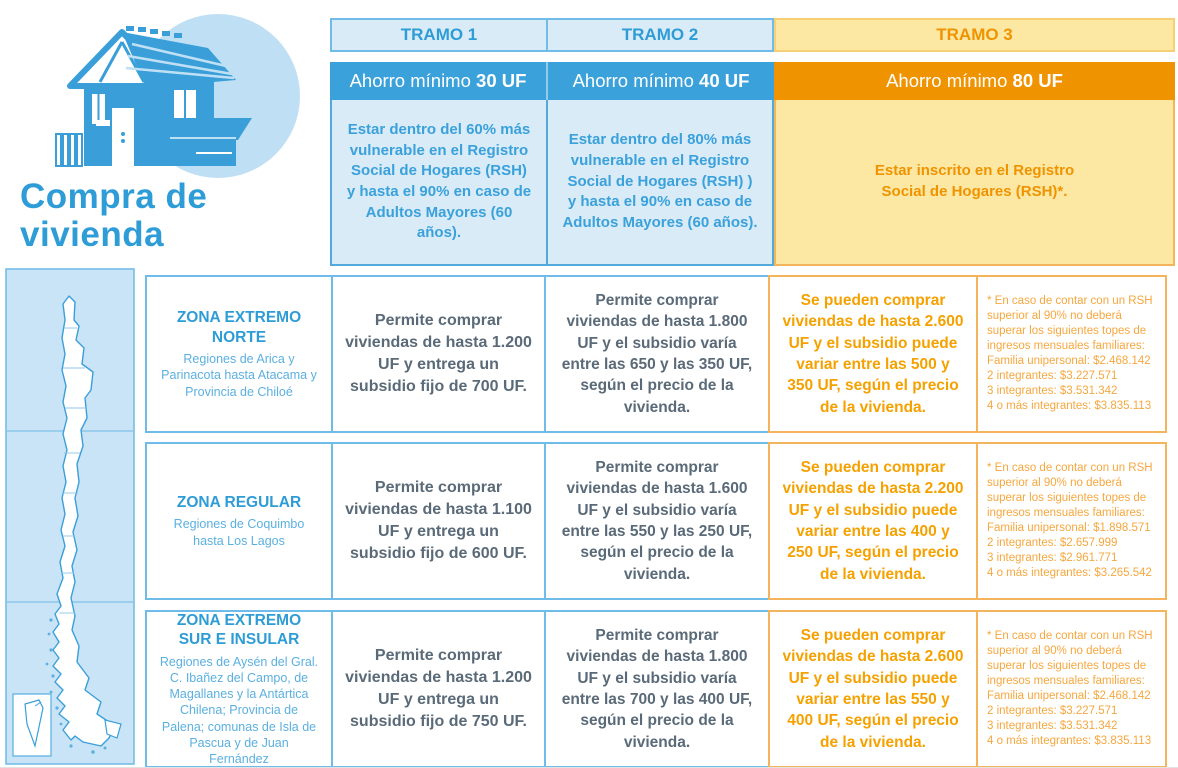  I want to click on note-line: Familia unipersonal: $1.898.571, so click(1069, 528).